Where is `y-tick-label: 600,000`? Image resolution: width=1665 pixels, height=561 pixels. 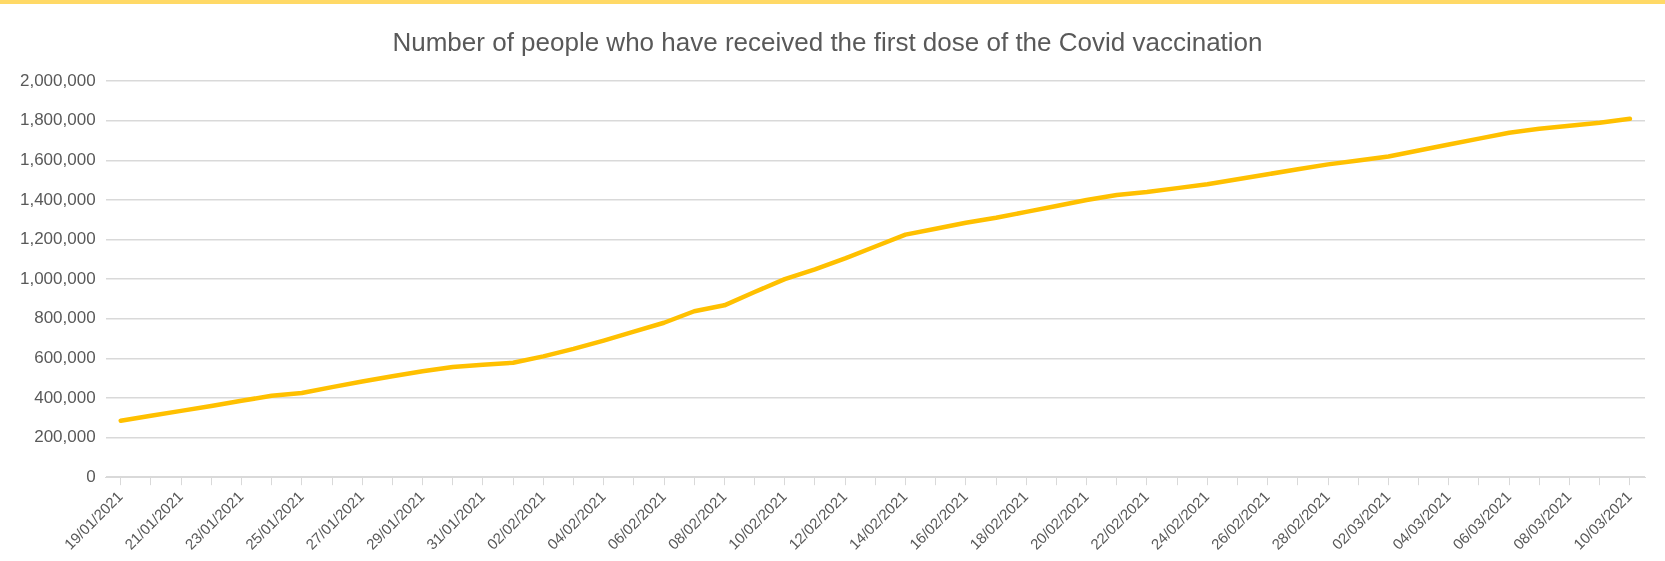 y-tick-label: 600,000 is located at coordinates (65, 358).